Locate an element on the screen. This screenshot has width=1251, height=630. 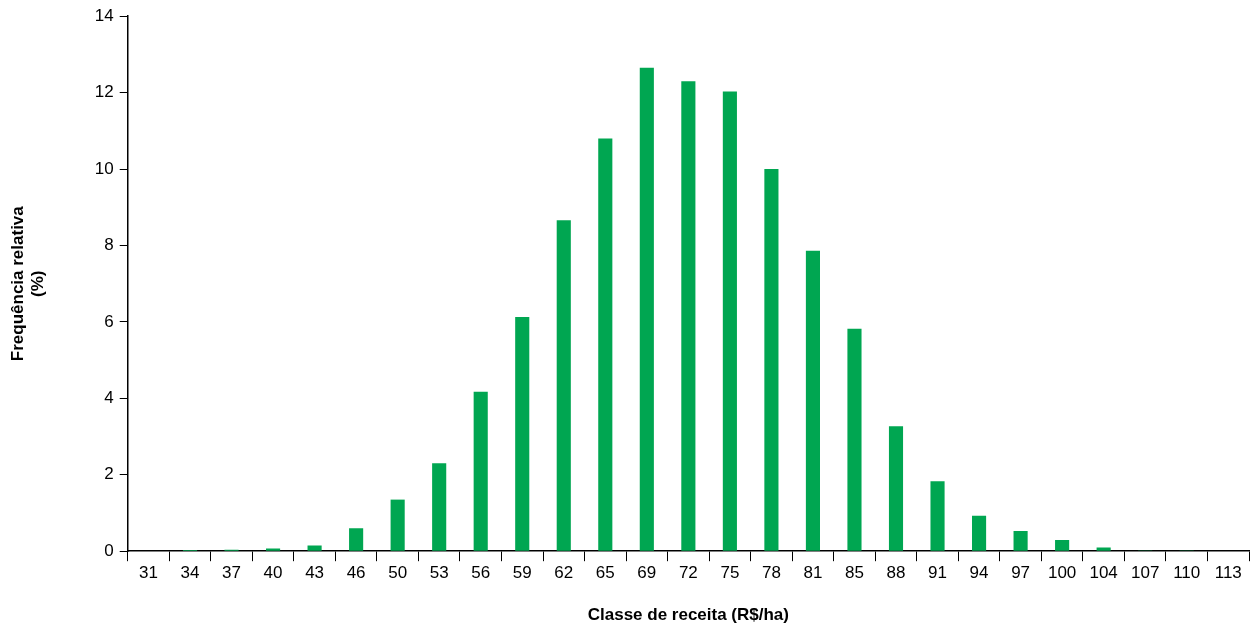
x-tick-label: 37 is located at coordinates (231, 573).